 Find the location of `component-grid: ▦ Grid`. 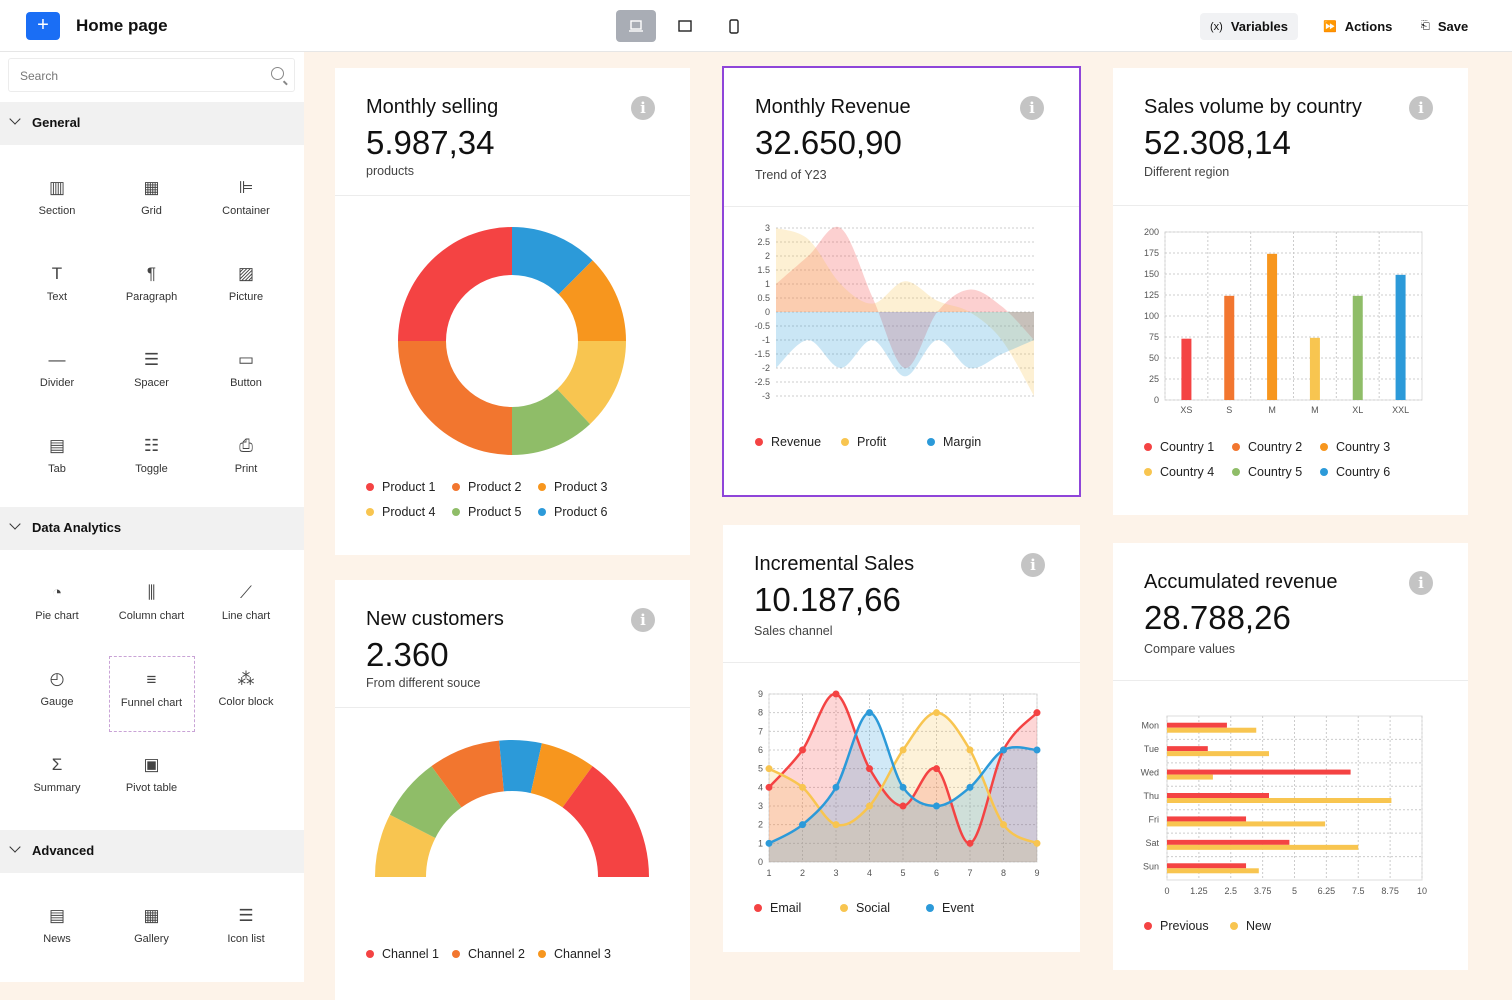

component-grid: ▦ Grid is located at coordinates (152, 203).